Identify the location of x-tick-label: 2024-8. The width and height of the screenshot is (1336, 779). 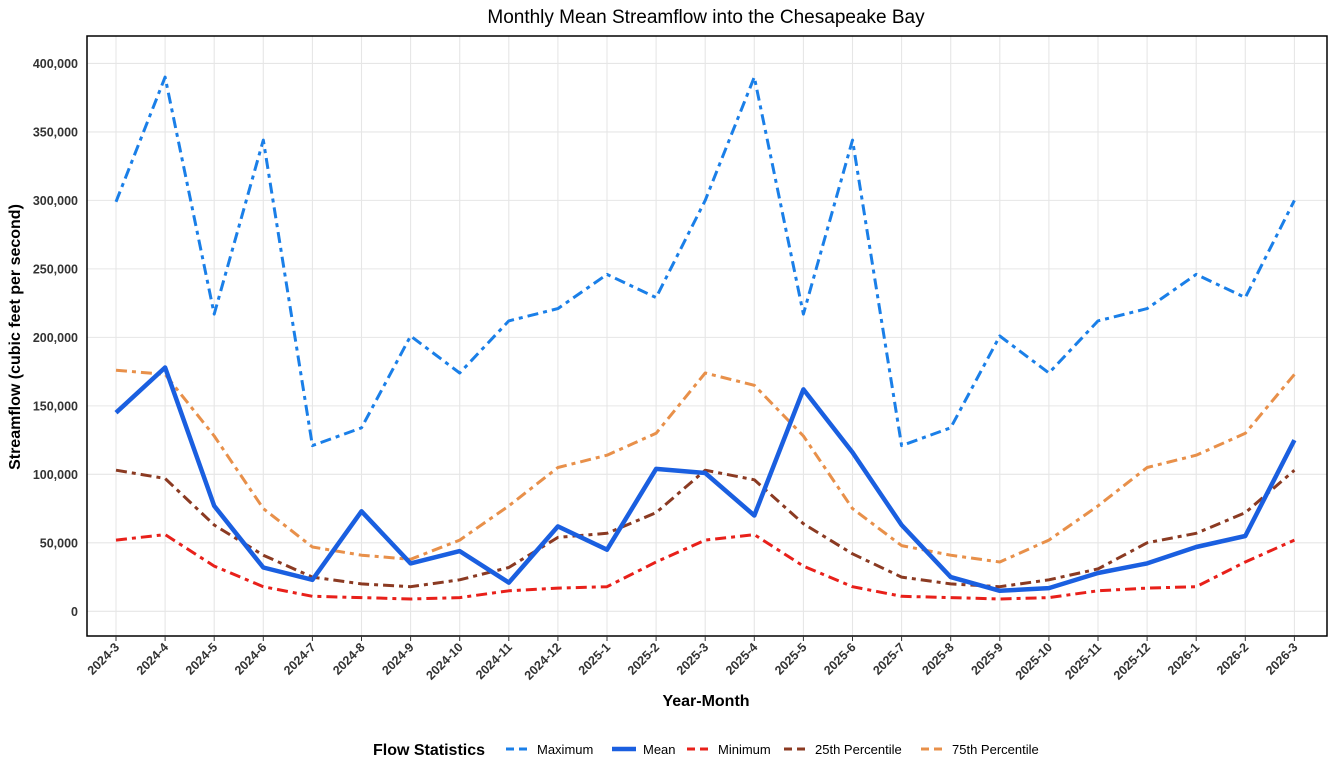
(348, 658).